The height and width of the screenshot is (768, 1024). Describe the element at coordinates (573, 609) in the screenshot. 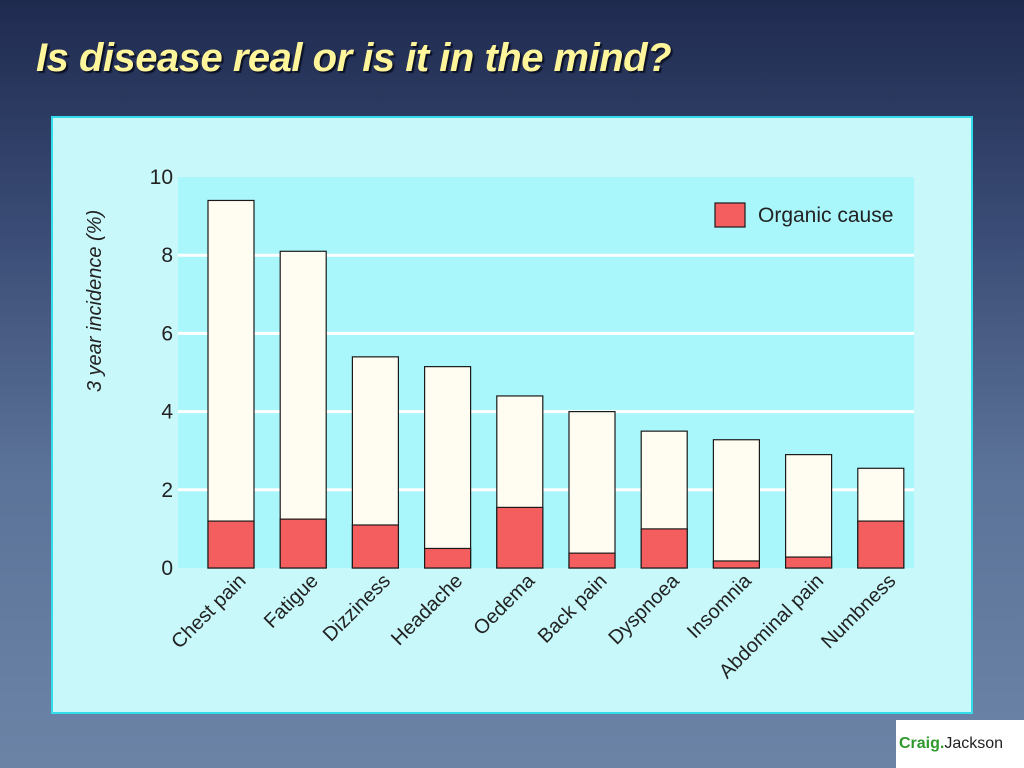

I see `x-tick-label: Back pain` at that location.